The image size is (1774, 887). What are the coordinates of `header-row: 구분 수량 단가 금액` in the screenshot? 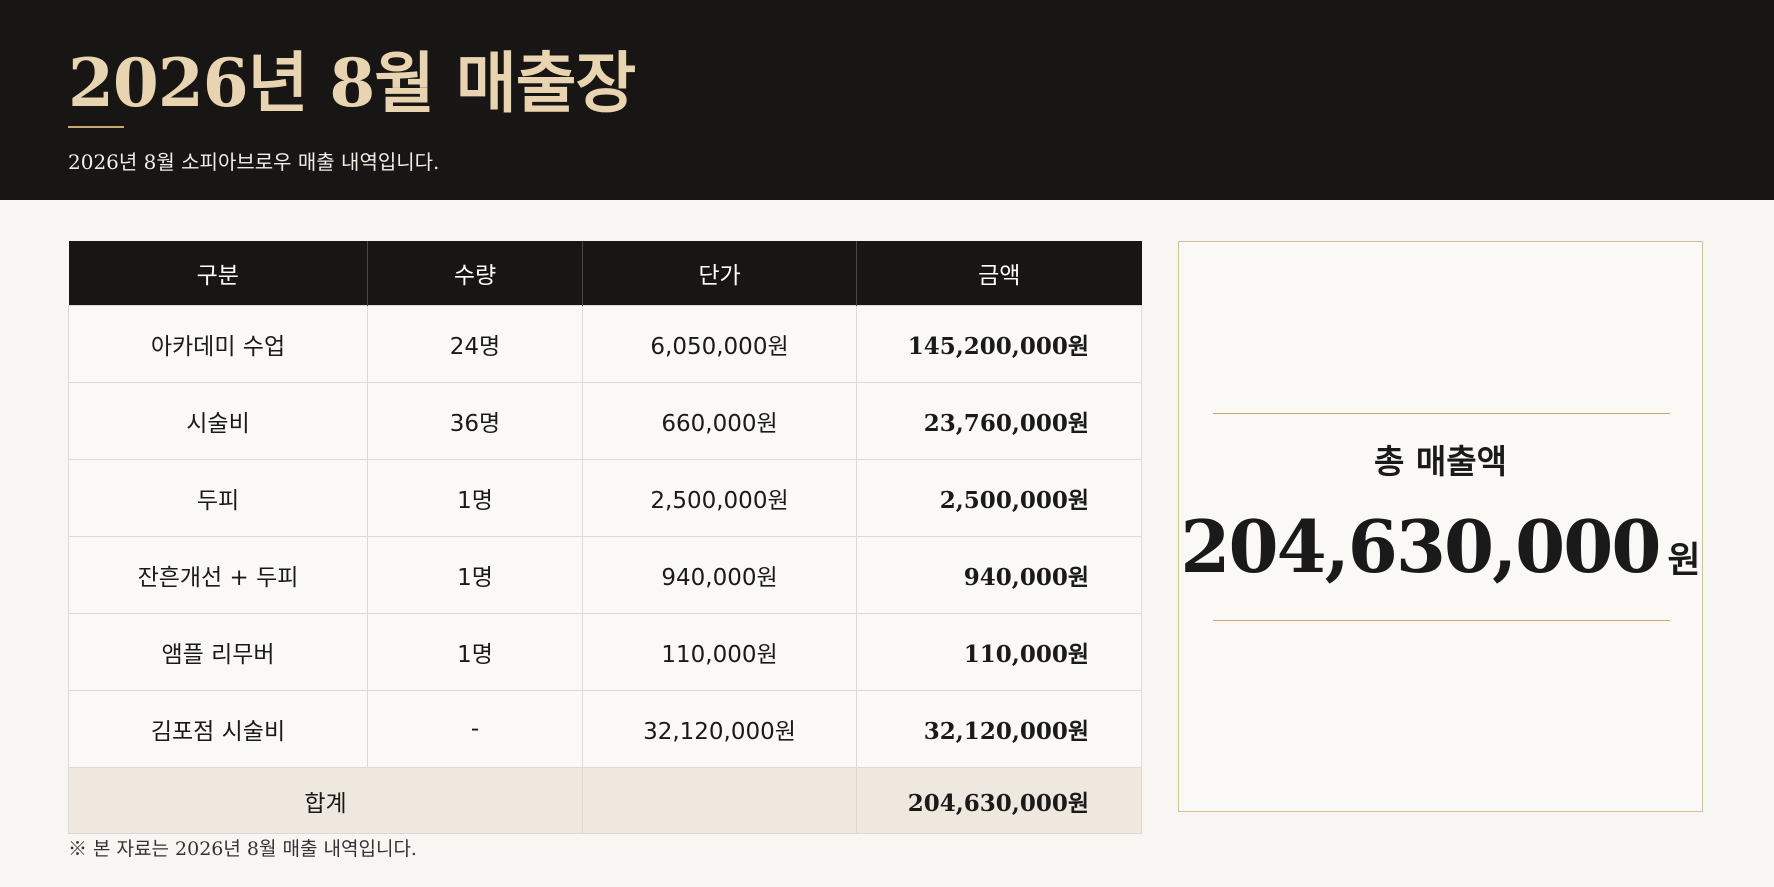 It's located at (605, 273).